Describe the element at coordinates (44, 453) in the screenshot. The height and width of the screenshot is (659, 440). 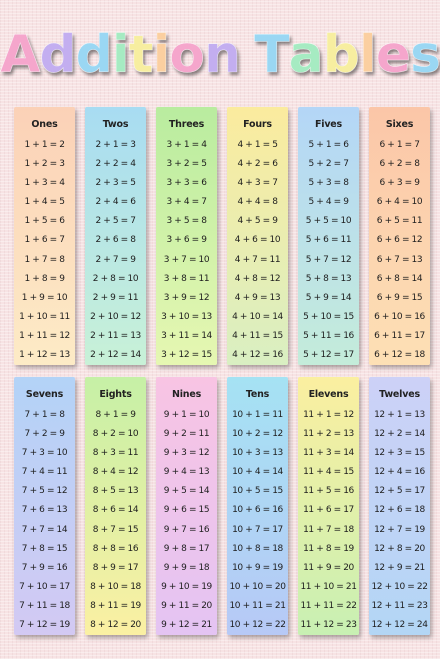
I see `equation: 7 + 3 = 10` at that location.